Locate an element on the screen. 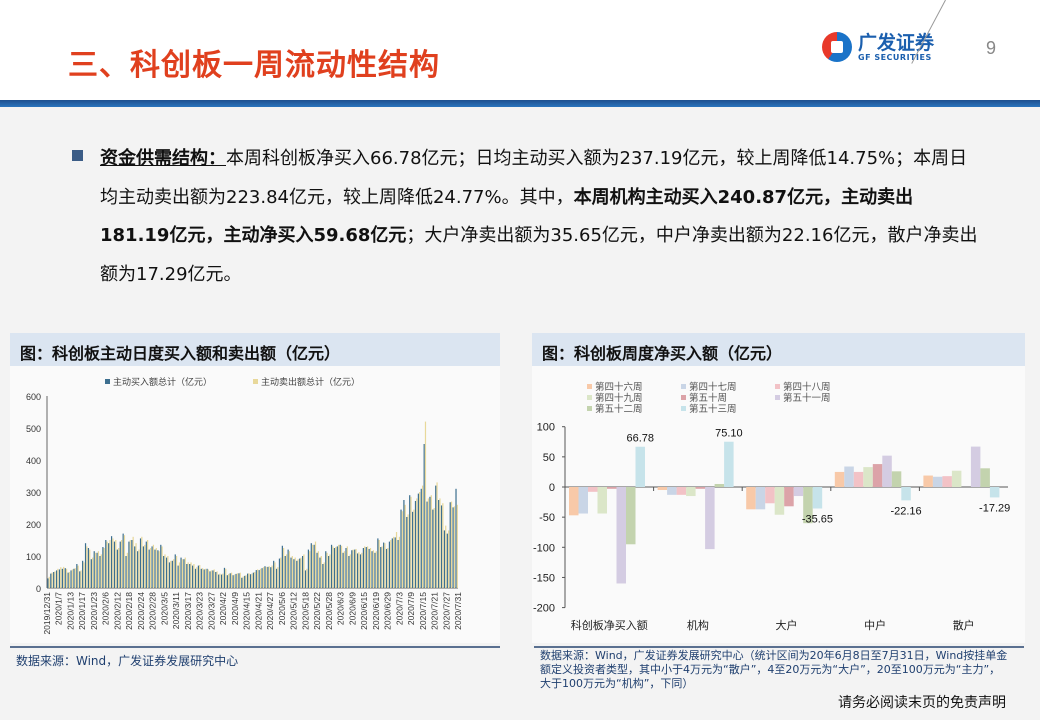  x-tick-label: 2020/6/9 is located at coordinates (352, 608).